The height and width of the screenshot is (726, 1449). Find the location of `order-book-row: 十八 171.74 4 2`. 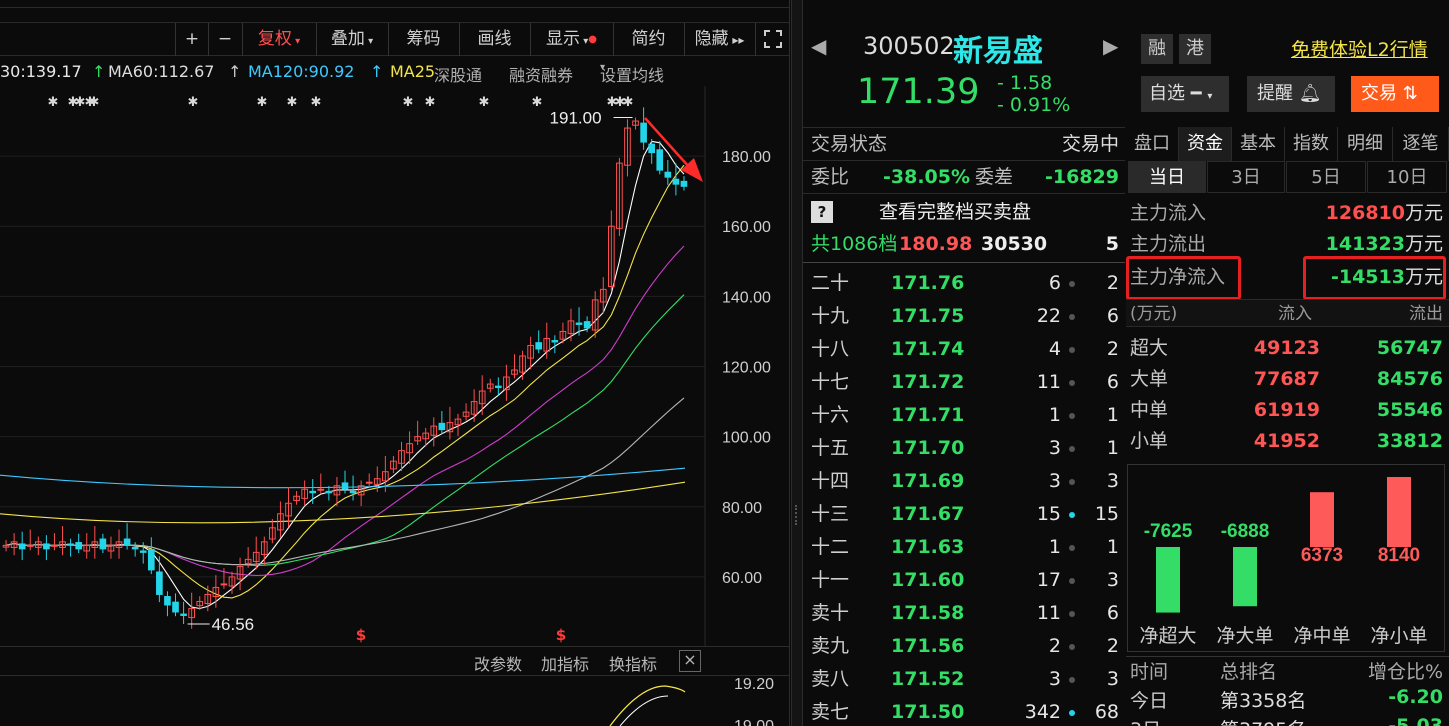

order-book-row: 十八 171.74 4 2 is located at coordinates (964, 349).